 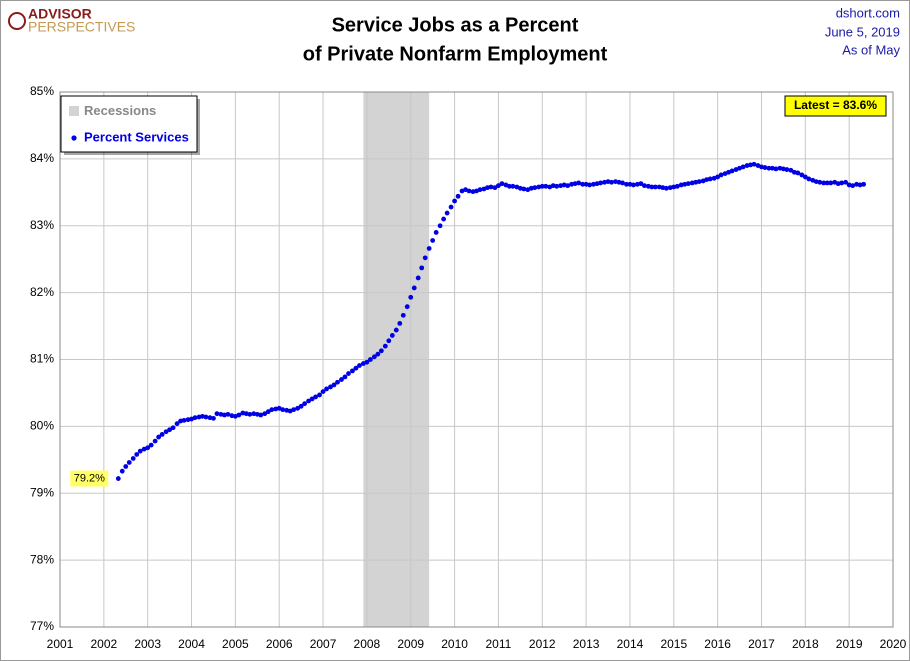 I want to click on x-tick-label: 2013, so click(x=586, y=644).